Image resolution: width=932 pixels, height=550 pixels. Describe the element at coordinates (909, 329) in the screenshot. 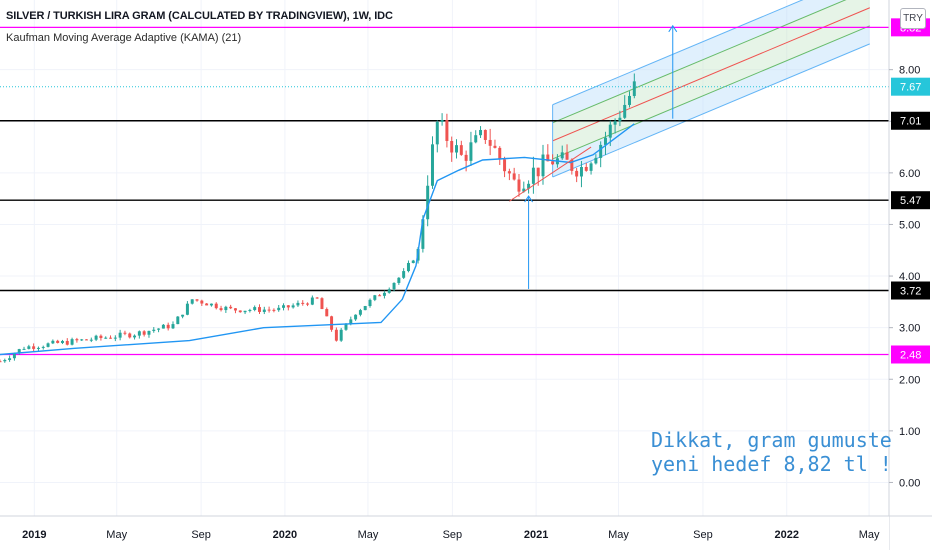

I see `y-tick-label: 3.00` at that location.